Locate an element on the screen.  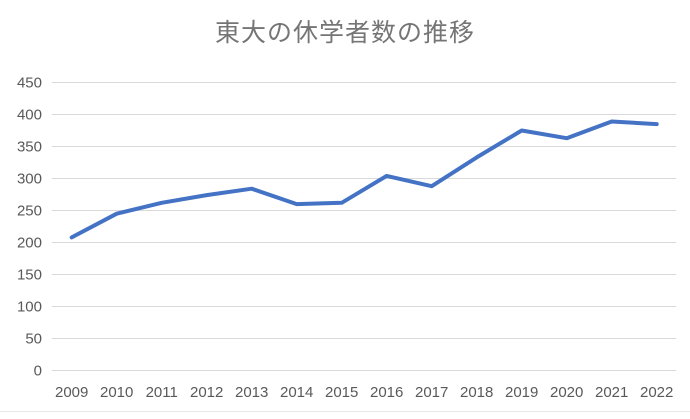
x-tick-label: 2010 is located at coordinates (116, 392).